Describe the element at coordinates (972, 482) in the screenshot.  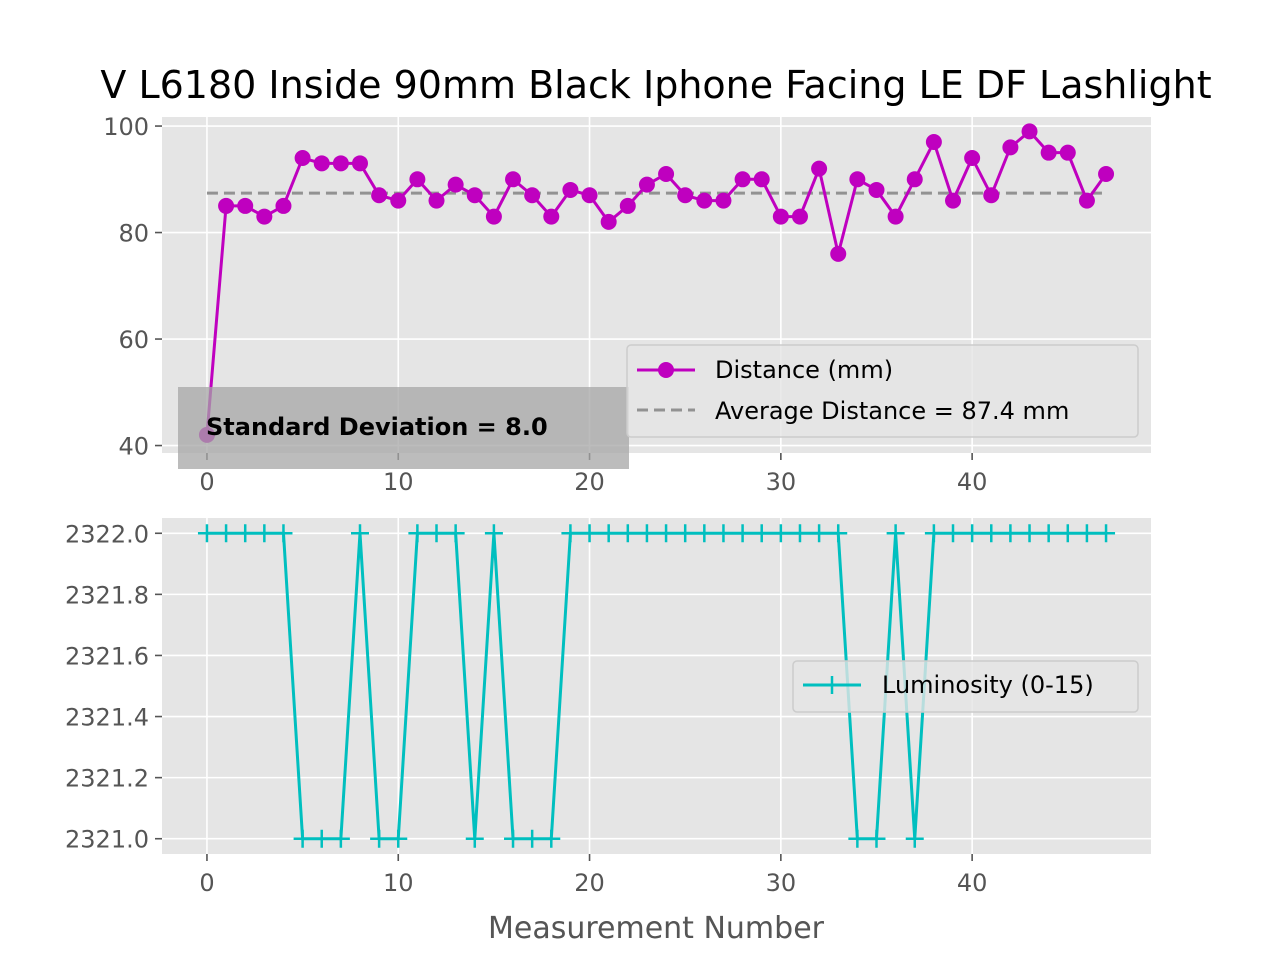
I see `distance-x-tick-label: 40` at that location.